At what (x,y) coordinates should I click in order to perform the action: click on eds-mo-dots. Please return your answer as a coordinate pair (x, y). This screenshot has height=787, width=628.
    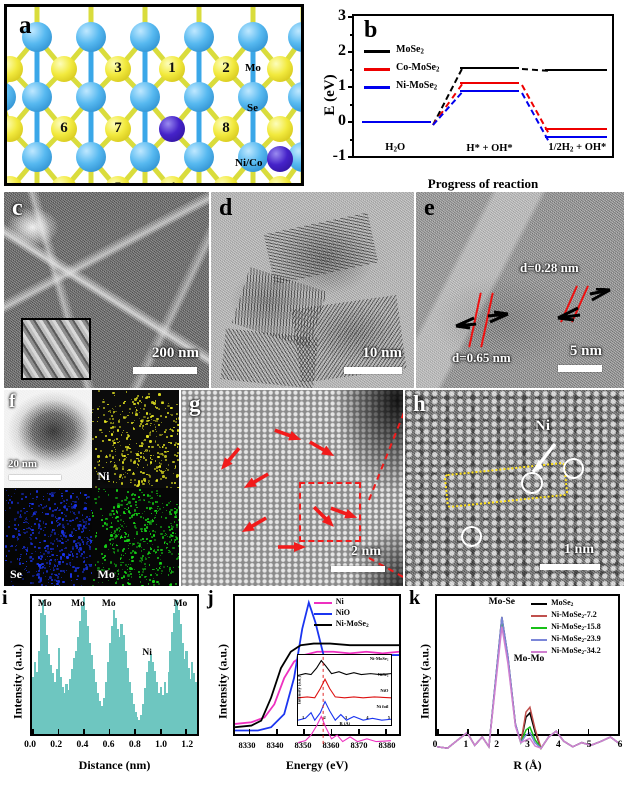
    Looking at the image, I should click on (135, 537).